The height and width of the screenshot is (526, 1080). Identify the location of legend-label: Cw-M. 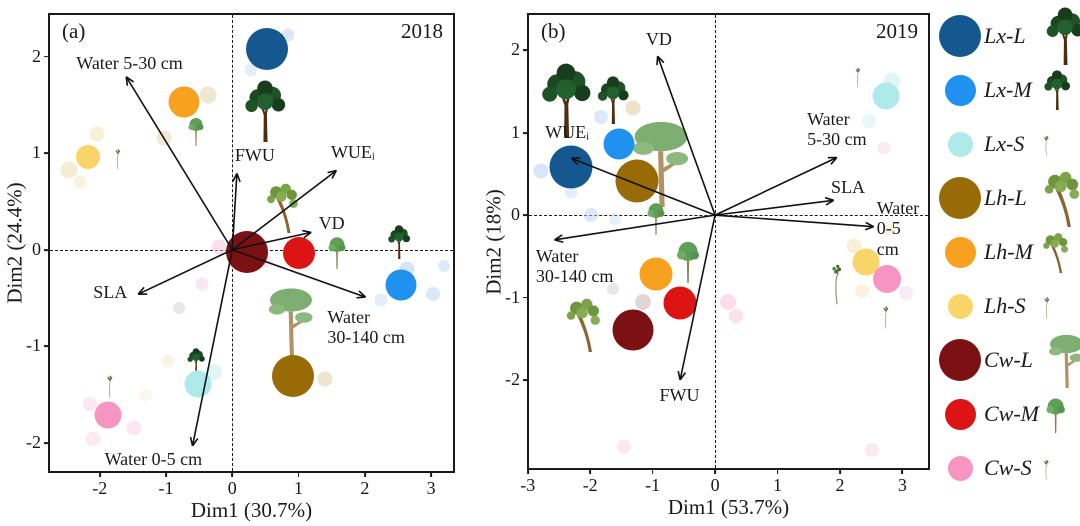
(1011, 413).